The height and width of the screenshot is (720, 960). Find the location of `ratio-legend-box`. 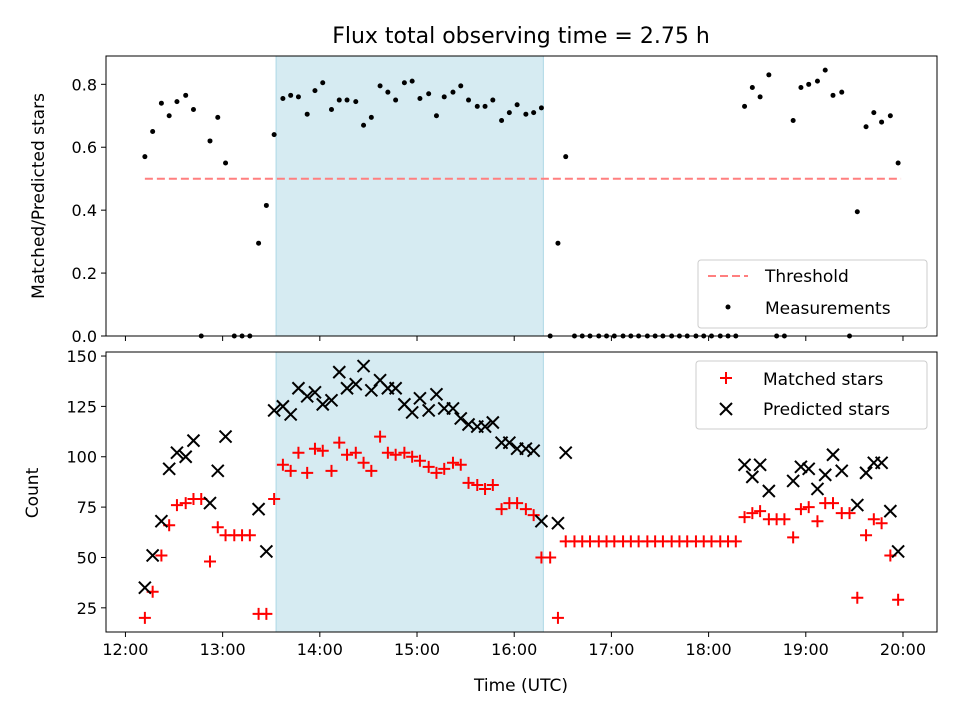

ratio-legend-box is located at coordinates (812, 294).